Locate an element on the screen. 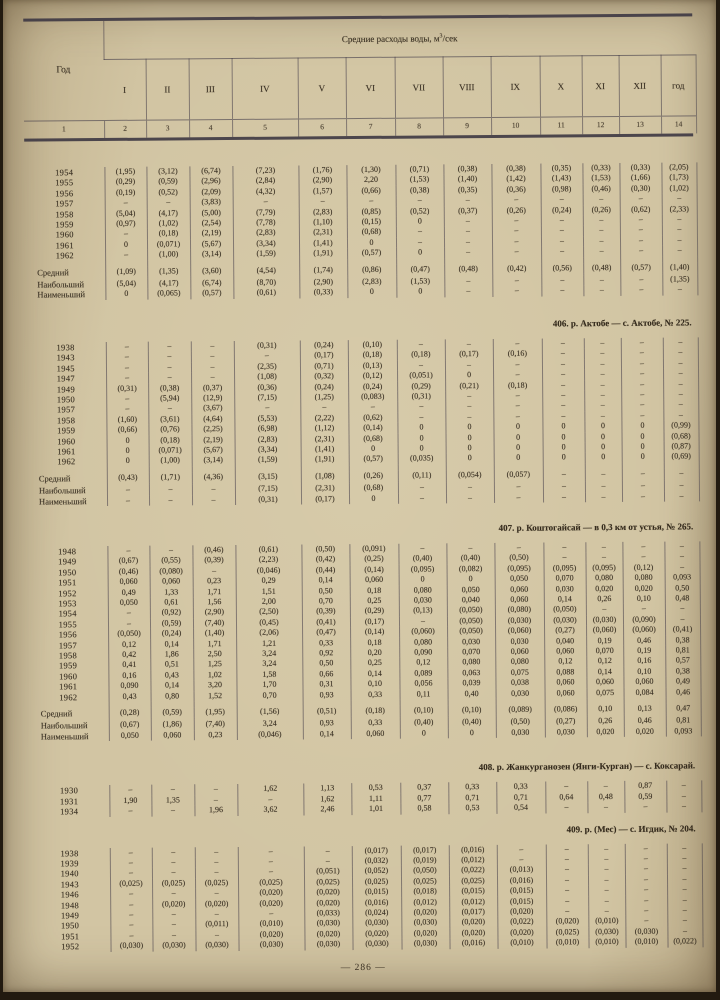 The height and width of the screenshot is (1000, 720). summary-value-cell: (3,15) is located at coordinates (267, 477).